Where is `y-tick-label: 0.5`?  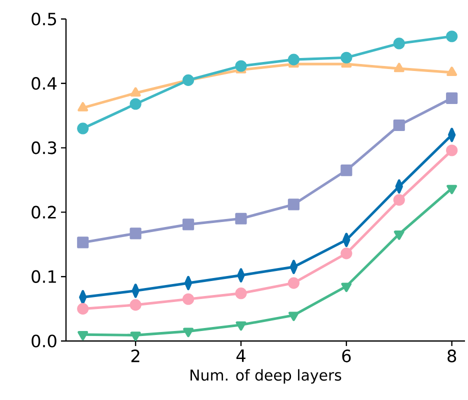 y-tick-label: 0.5 is located at coordinates (44, 19).